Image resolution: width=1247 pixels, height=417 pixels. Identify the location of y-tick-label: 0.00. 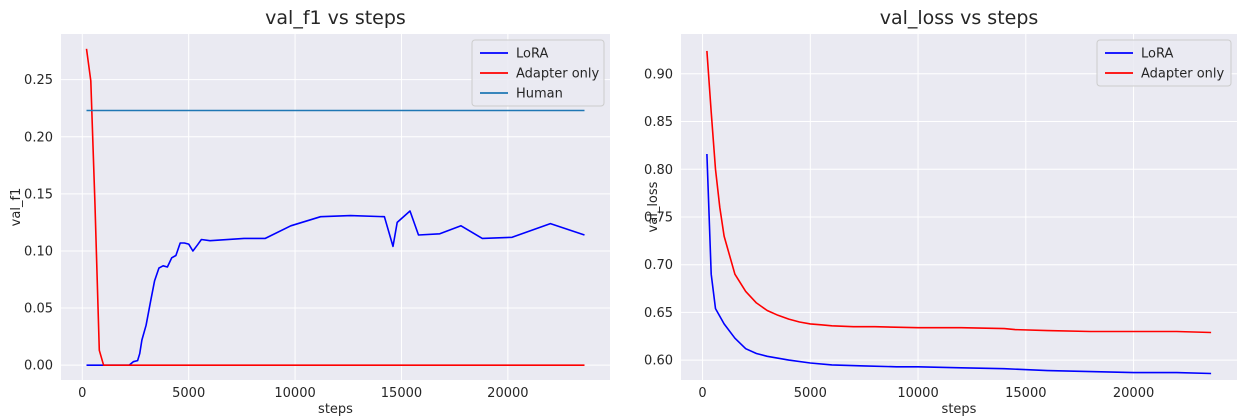
(38, 366).